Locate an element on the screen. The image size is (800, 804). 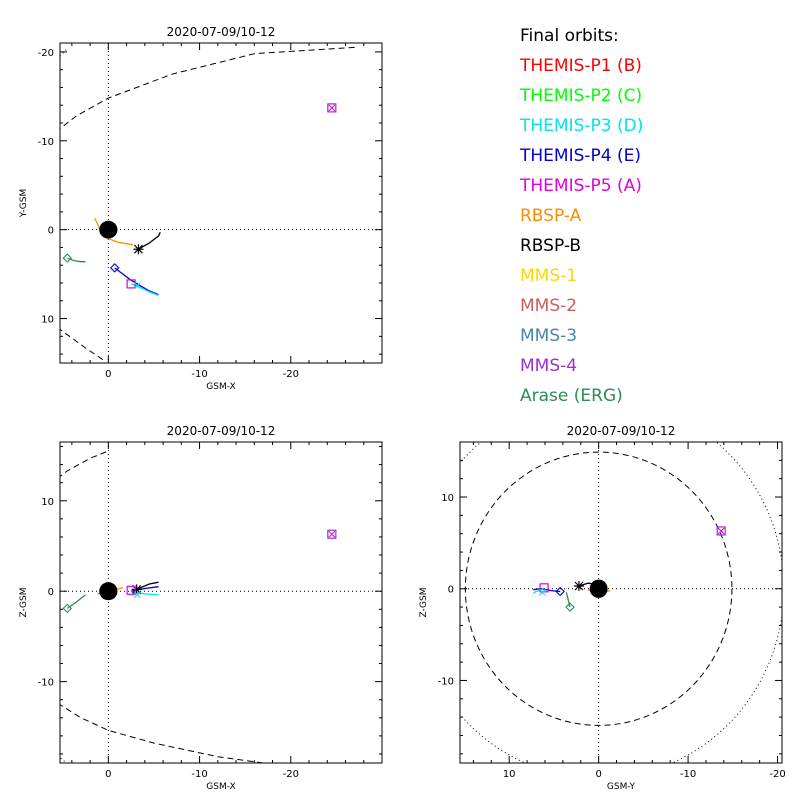
legend-item: THEMIS-P4 (E) is located at coordinates (580, 156).